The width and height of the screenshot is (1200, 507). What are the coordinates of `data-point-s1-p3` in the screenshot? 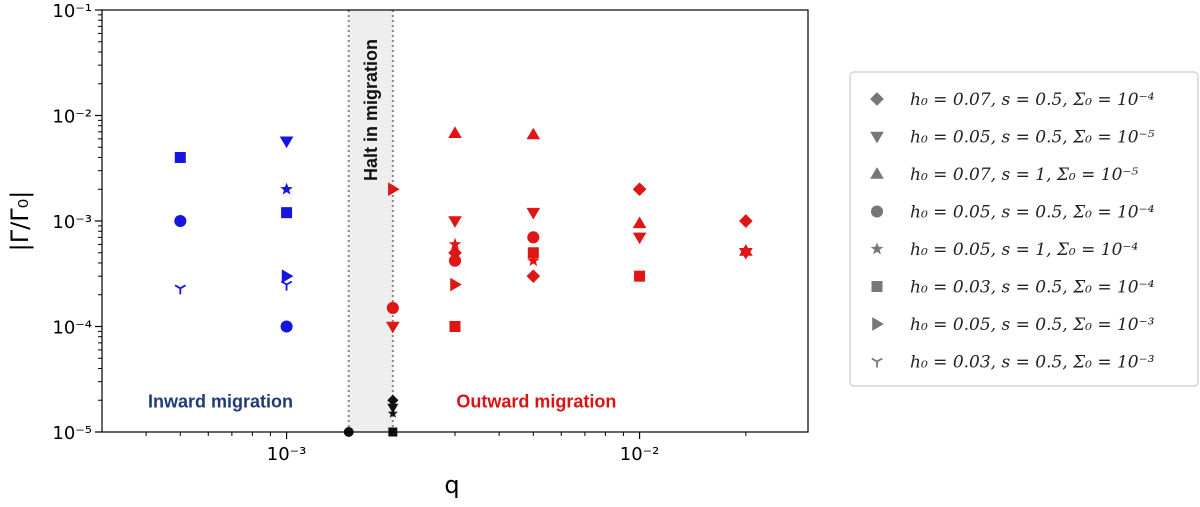 It's located at (455, 222).